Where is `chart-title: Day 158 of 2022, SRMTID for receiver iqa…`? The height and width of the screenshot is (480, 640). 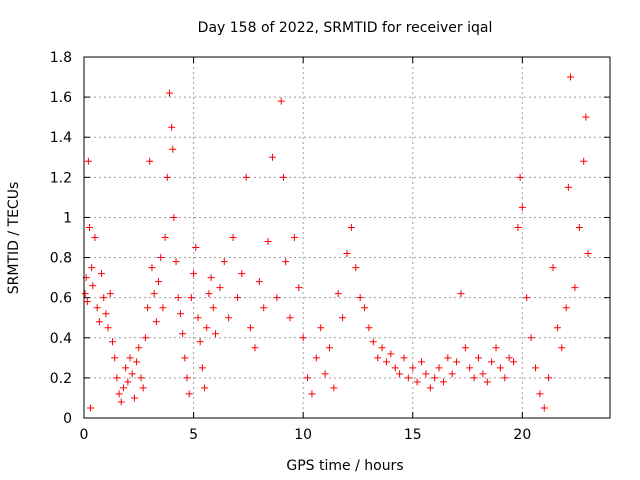
chart-title: Day 158 of 2022, SRMTID for receiver iqa… is located at coordinates (345, 28).